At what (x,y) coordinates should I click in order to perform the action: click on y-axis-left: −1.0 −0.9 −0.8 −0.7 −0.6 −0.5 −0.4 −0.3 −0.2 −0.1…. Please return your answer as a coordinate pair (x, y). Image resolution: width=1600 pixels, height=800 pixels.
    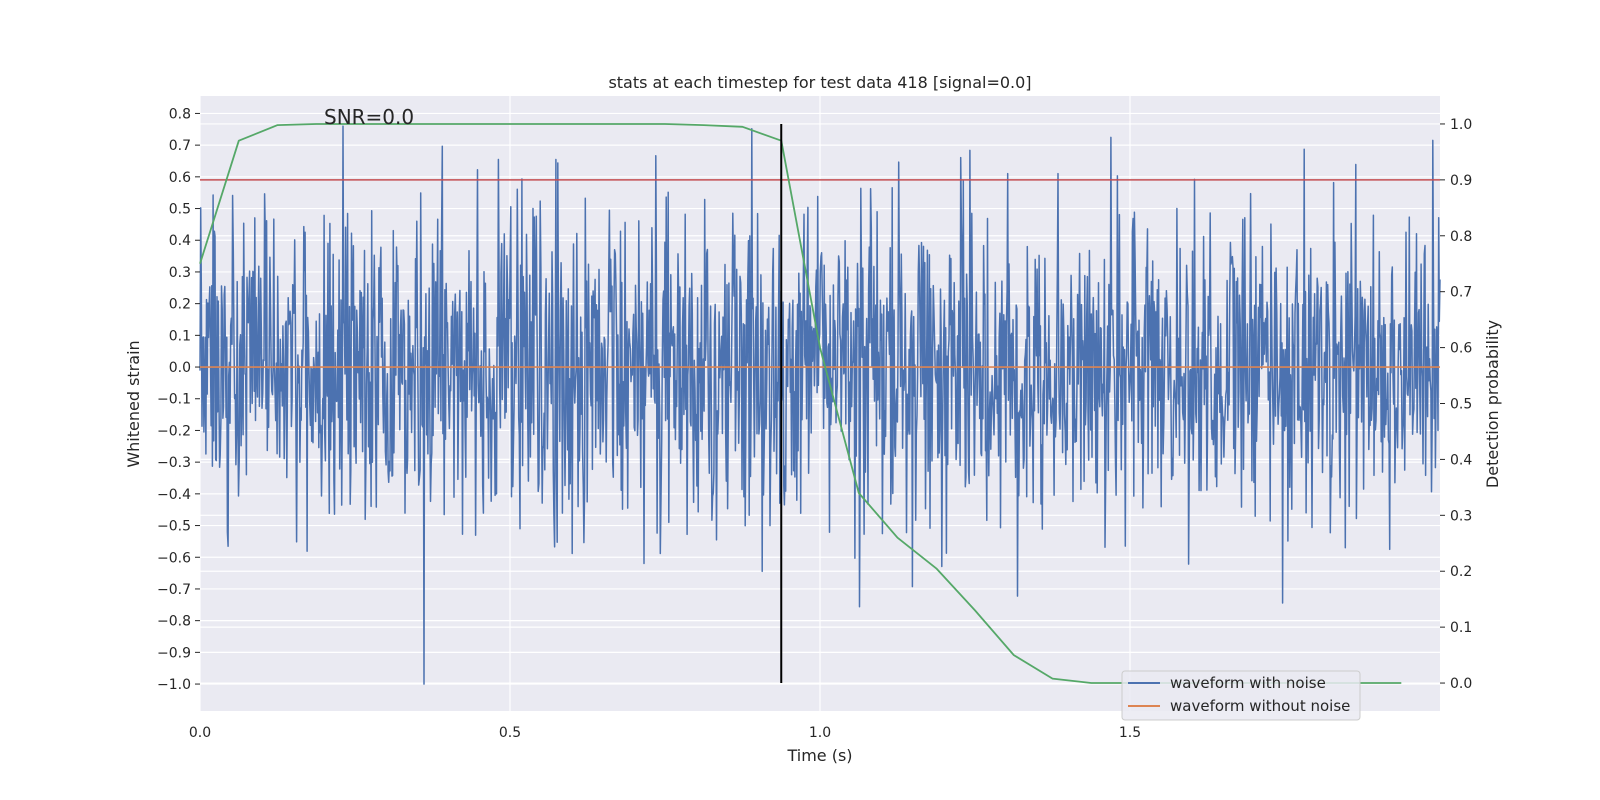
    Looking at the image, I should click on (178, 399).